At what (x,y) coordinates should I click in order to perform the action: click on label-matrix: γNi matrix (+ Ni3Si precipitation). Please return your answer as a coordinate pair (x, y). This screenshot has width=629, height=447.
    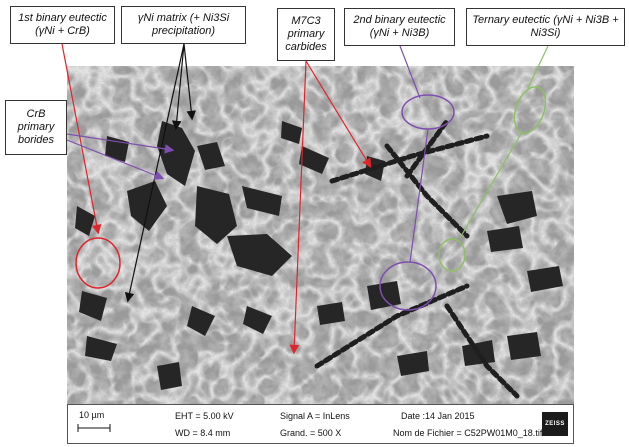
    Looking at the image, I should click on (183, 25).